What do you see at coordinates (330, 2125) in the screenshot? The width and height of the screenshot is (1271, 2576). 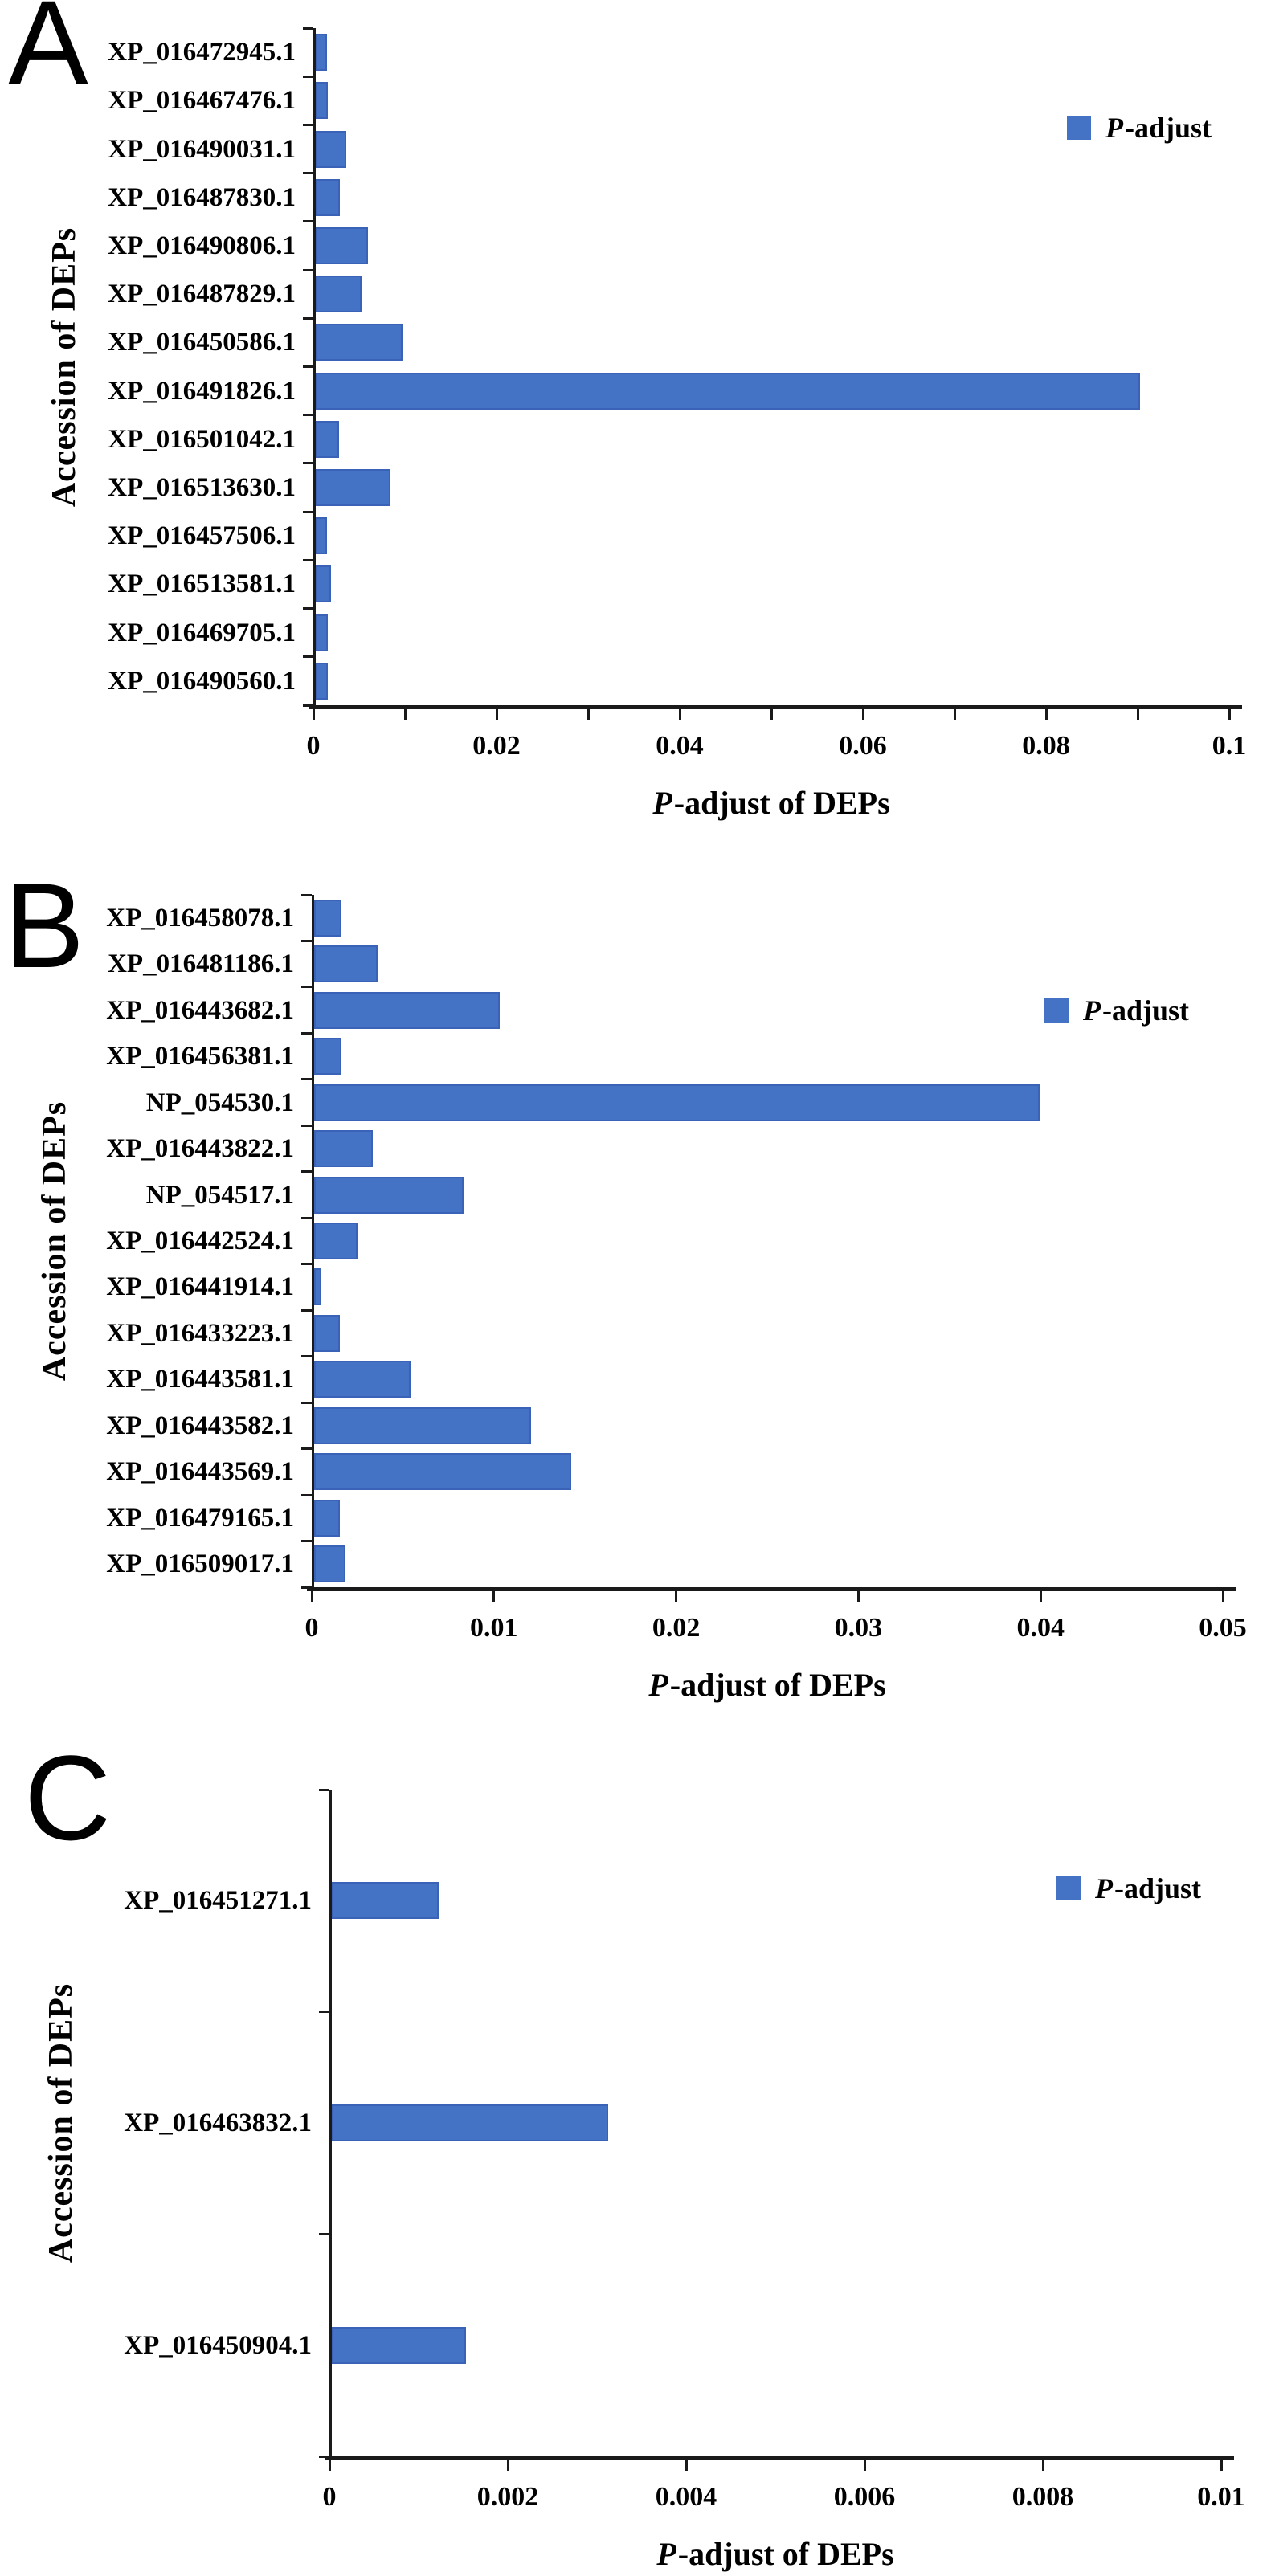 I see `y-axis-line` at bounding box center [330, 2125].